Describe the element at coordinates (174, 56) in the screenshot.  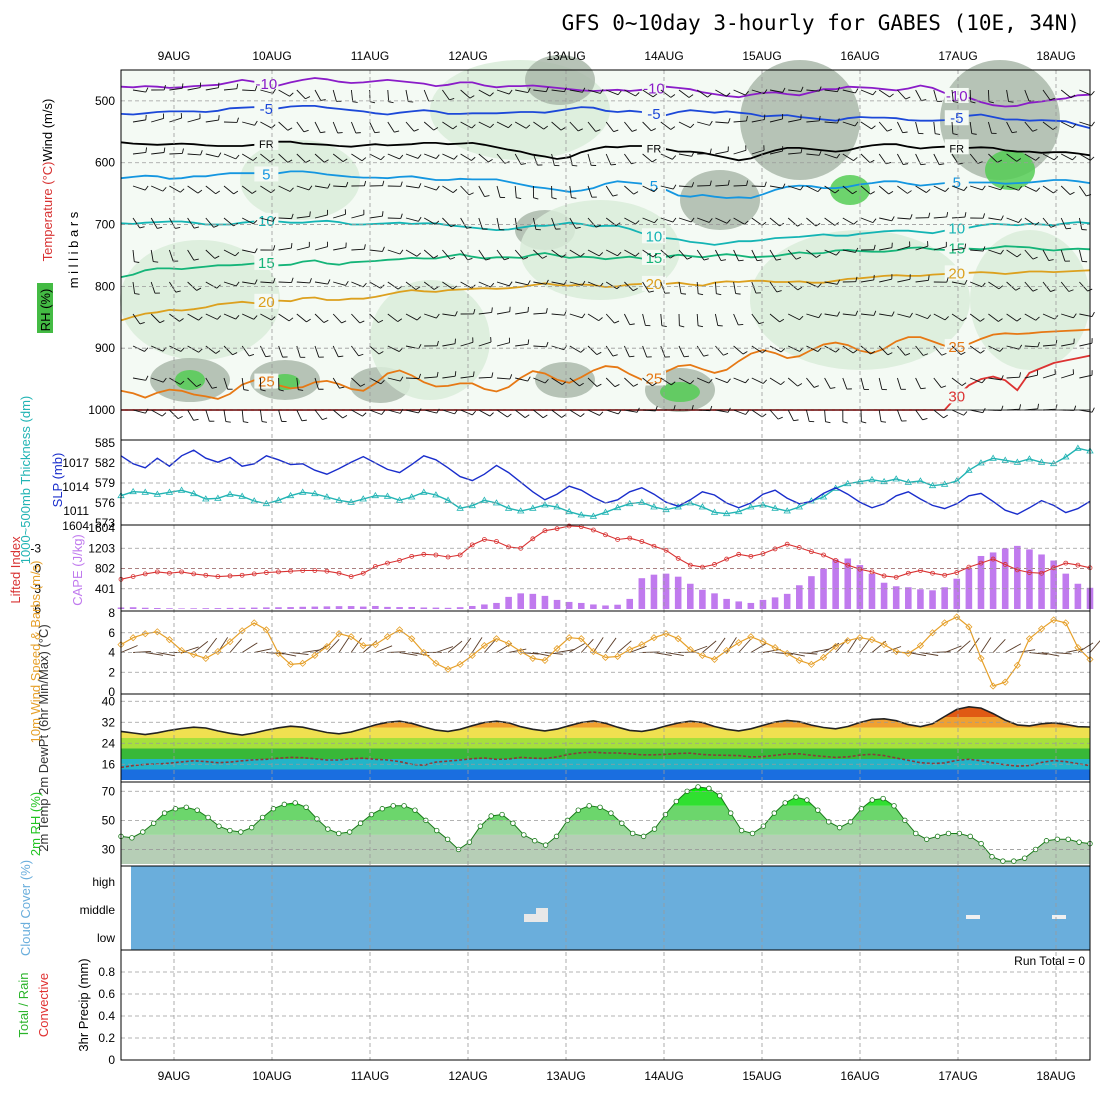
I see `top-date-label: 9AUG` at that location.